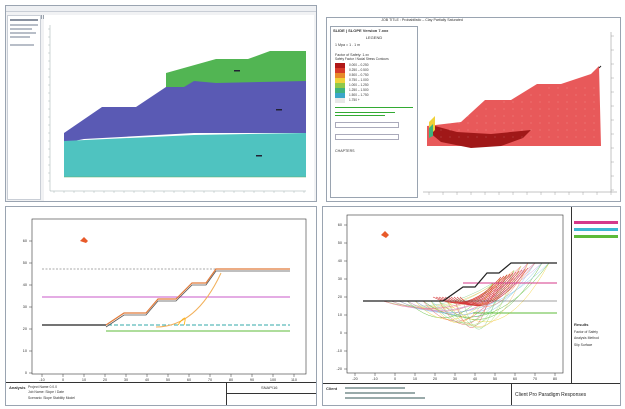  Describe the element at coordinates (361, 30) in the screenshot. I see `legend-heading: SLIDE | SLOPE Version 7.xxx` at that location.